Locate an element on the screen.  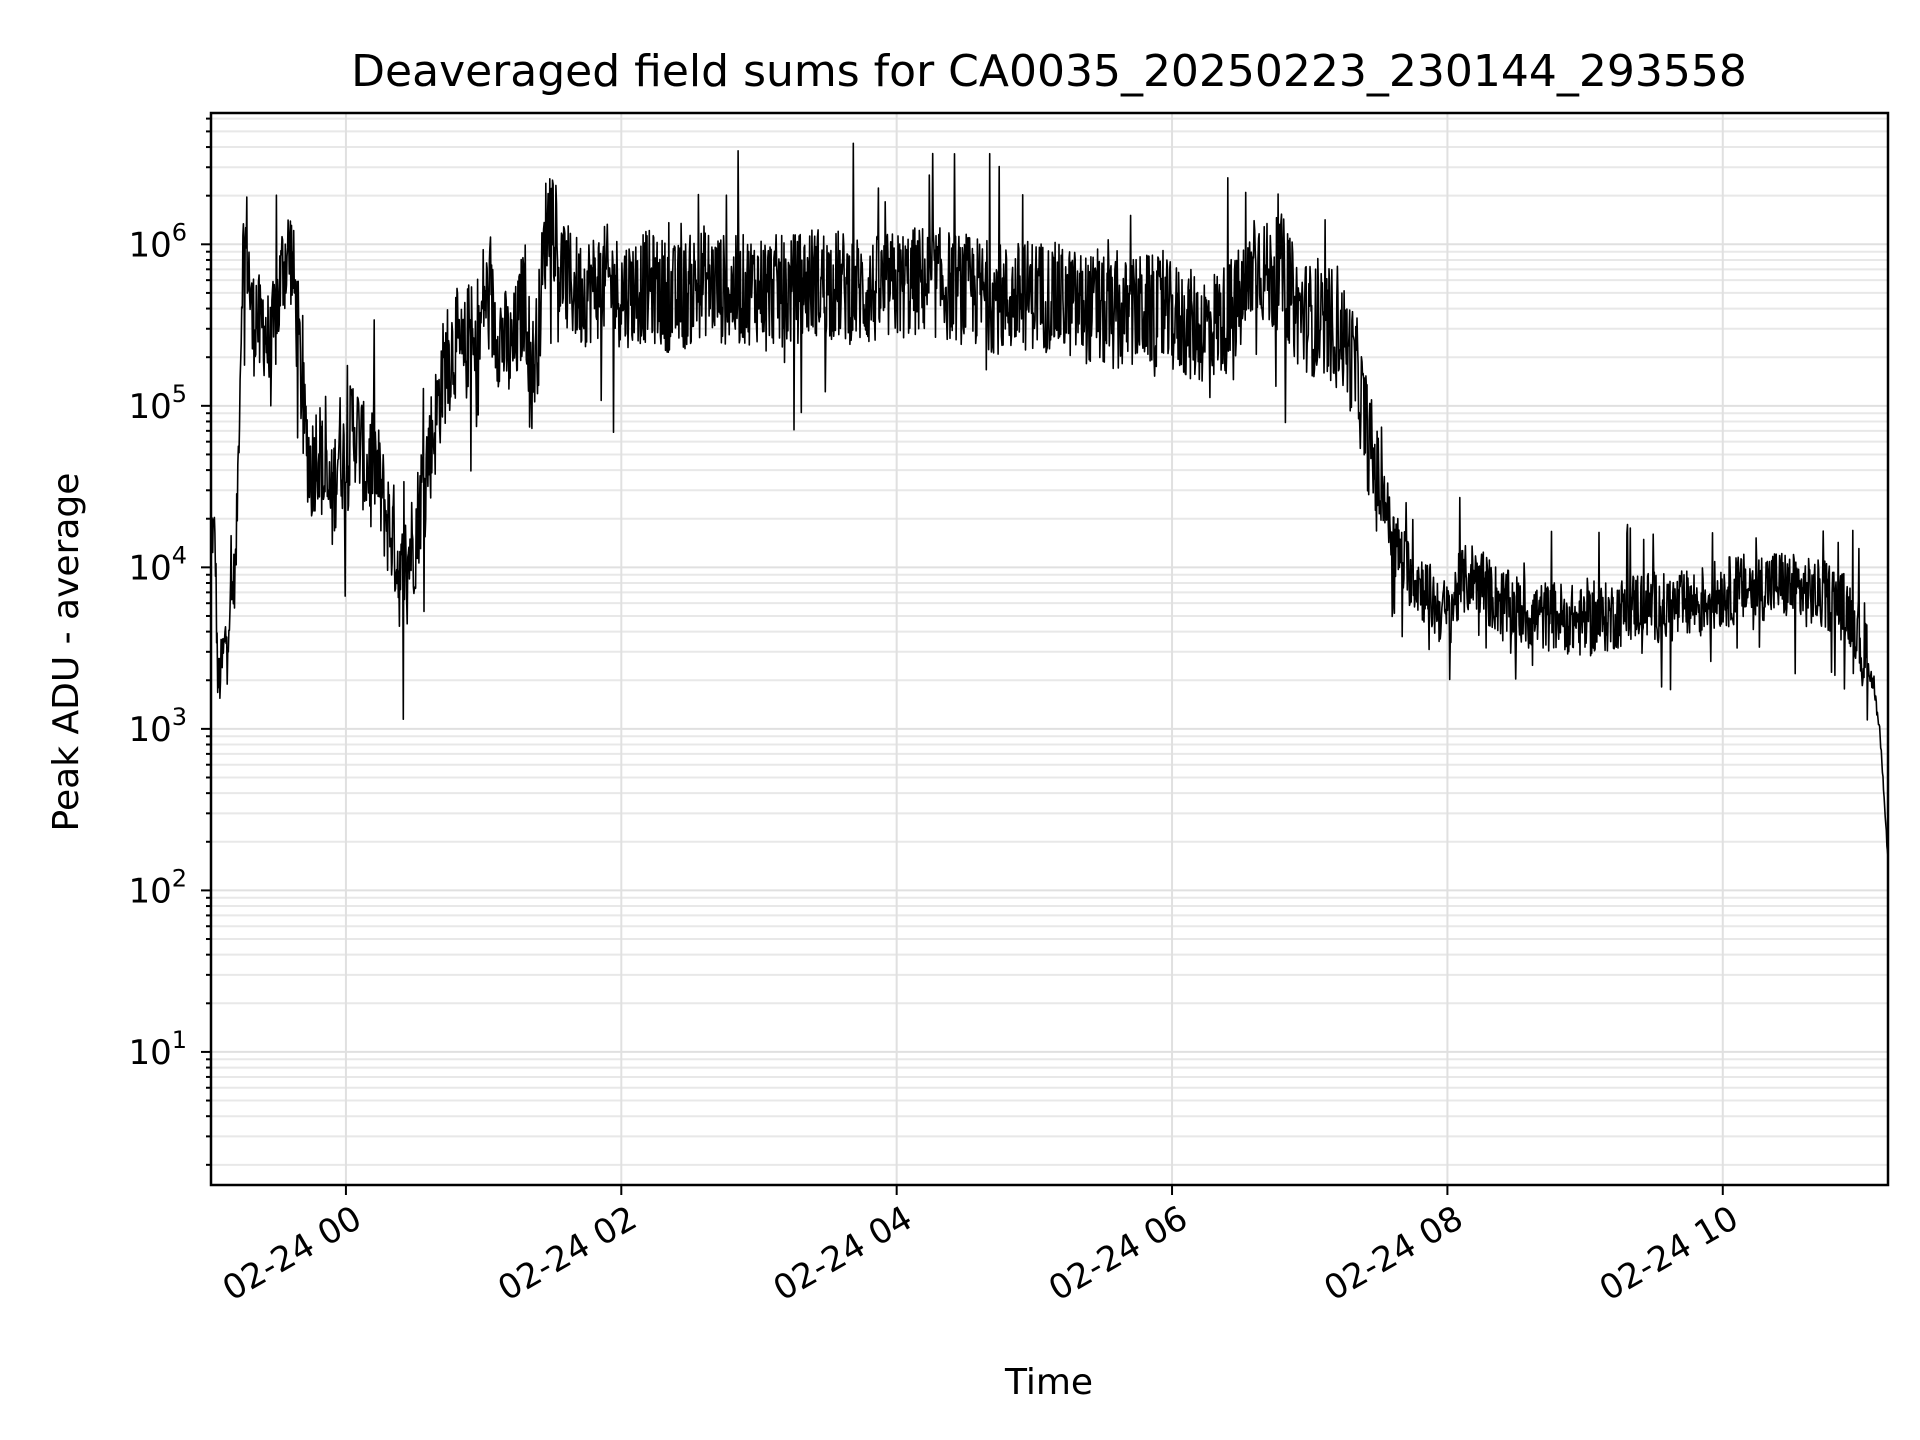
y-tick-label: 10³ is located at coordinates (157, 726).